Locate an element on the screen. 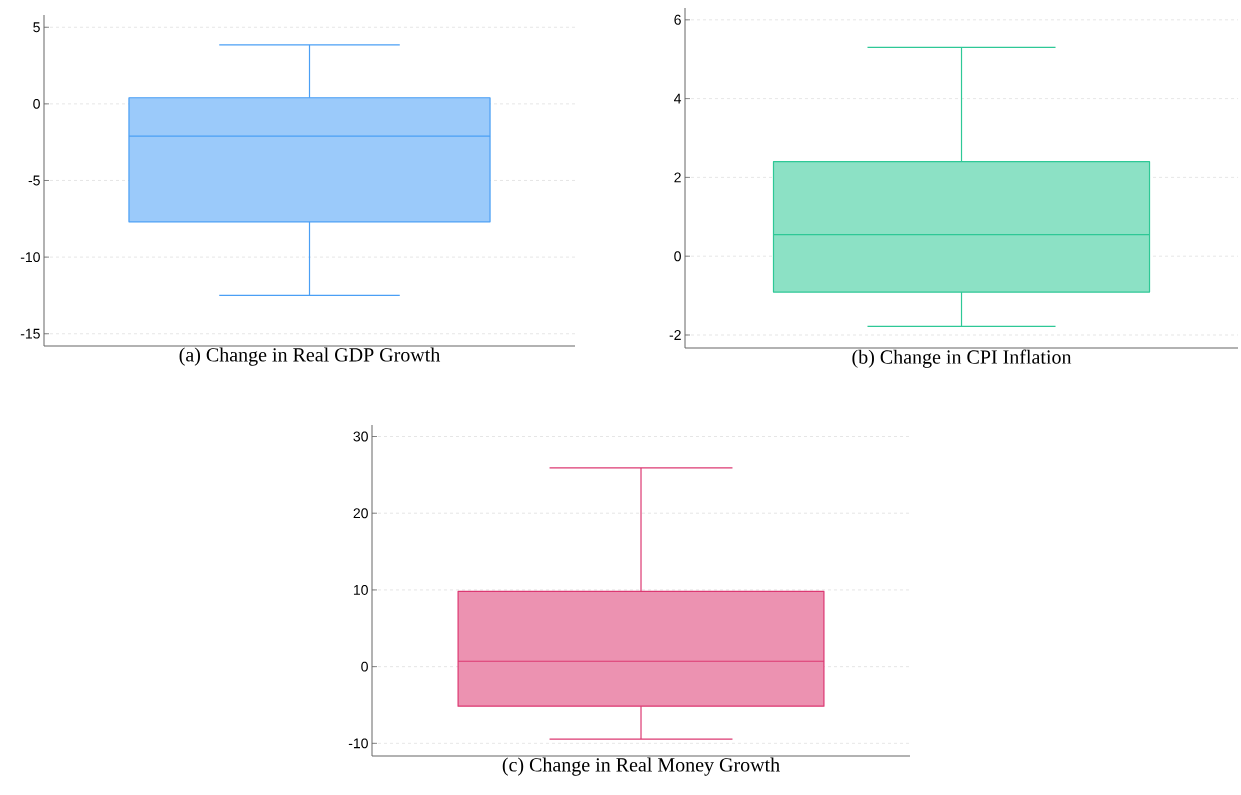 The image size is (1241, 795). x-axis-title: (c) Change in Real Money Growth is located at coordinates (641, 766).